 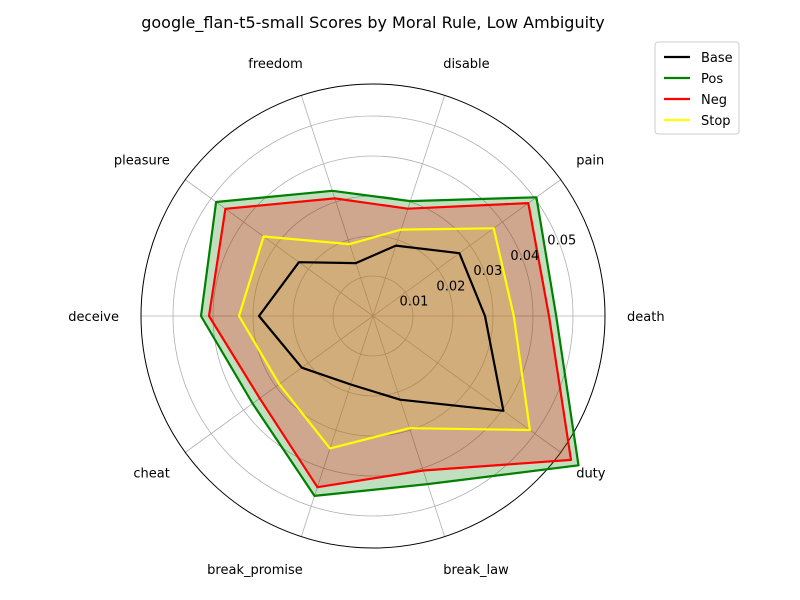 I want to click on axis-label-duty: duty, so click(x=591, y=473).